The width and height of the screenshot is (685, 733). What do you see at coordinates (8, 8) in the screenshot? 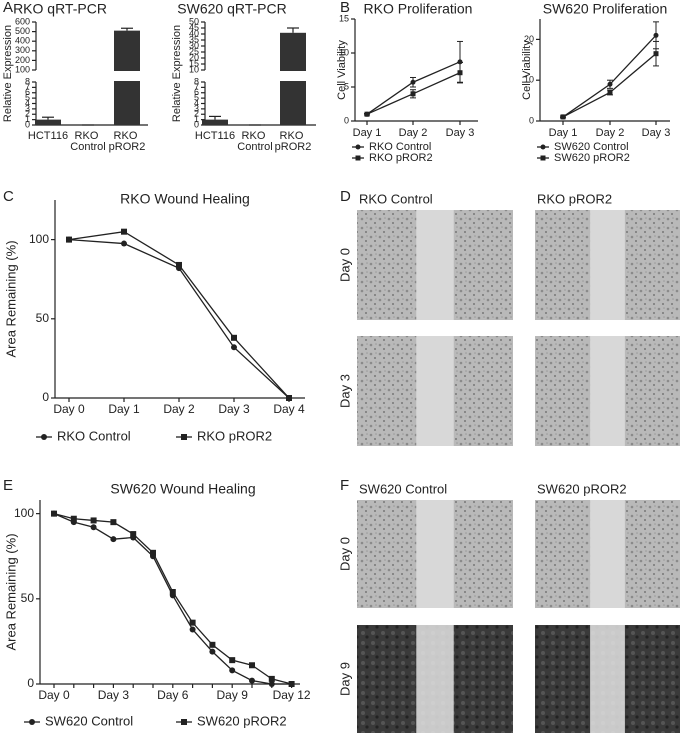
I see `panel-letter: A` at bounding box center [8, 8].